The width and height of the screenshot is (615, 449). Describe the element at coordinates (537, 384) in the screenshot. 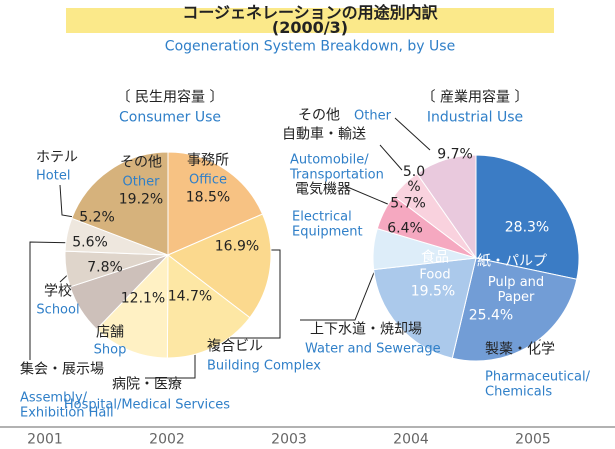

I see `category-label-en: Pharmaceutical/ Chemicals` at that location.